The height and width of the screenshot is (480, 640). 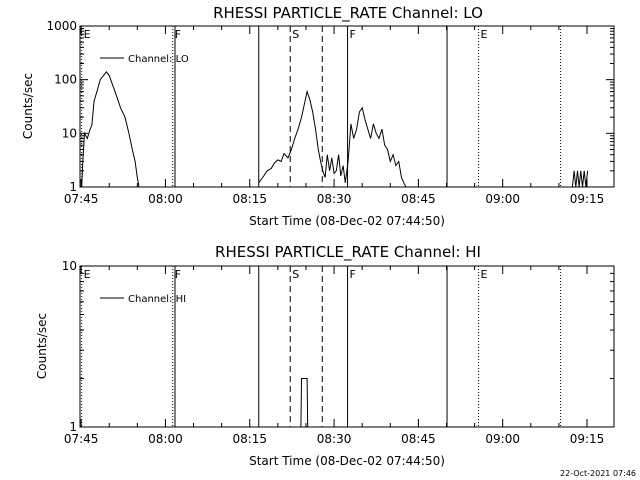 What do you see at coordinates (347, 461) in the screenshot?
I see `x-axis-label-hi: Start Time (08-Dec-02 07:44:50)` at bounding box center [347, 461].